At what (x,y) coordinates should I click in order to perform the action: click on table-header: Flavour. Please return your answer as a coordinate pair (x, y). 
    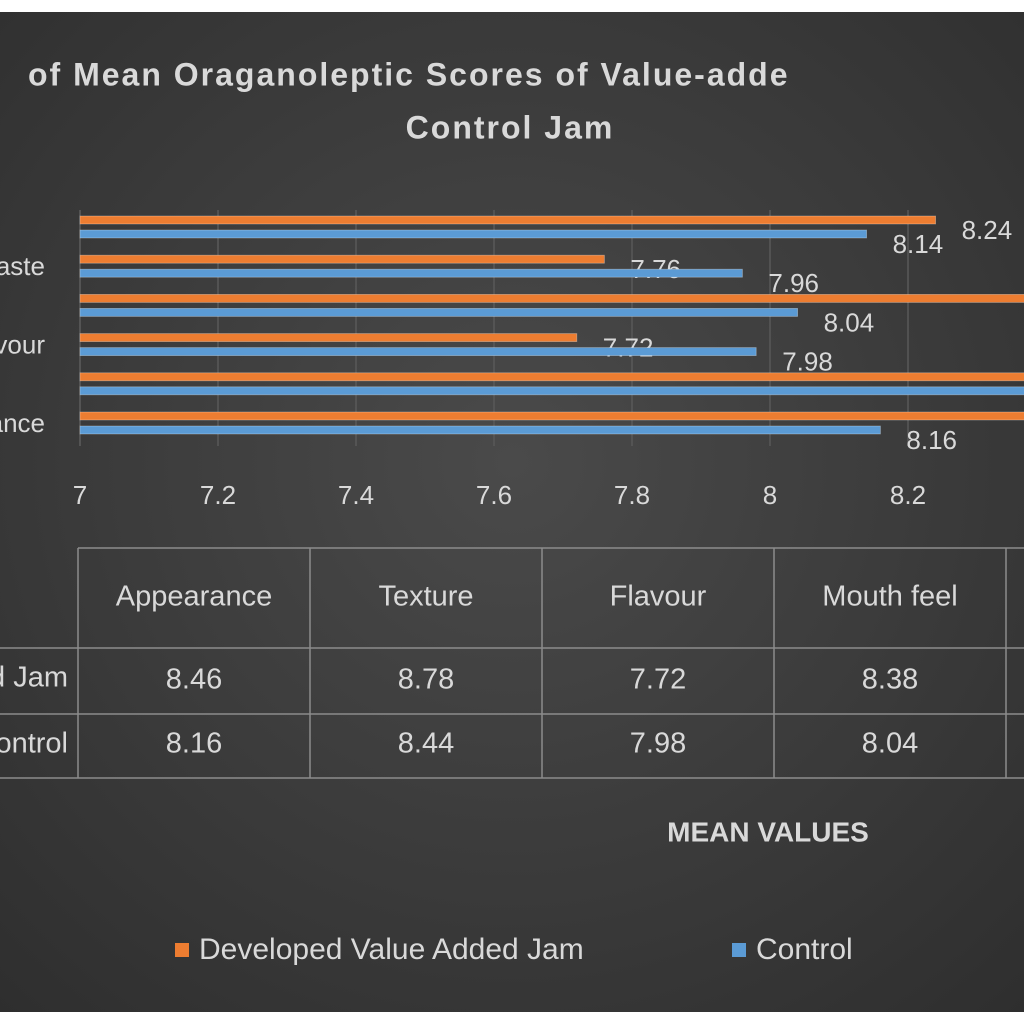
    Looking at the image, I should click on (658, 597).